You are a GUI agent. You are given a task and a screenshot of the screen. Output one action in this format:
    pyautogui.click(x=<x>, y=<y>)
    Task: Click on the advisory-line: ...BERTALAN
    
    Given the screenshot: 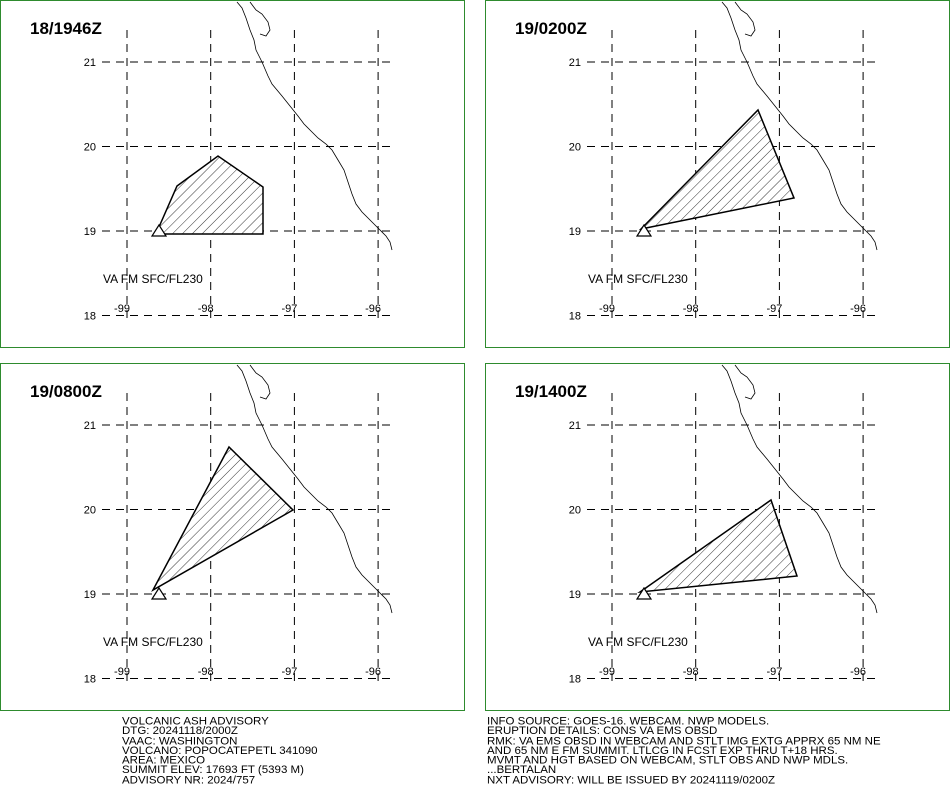 What is the action you would take?
    pyautogui.click(x=522, y=770)
    